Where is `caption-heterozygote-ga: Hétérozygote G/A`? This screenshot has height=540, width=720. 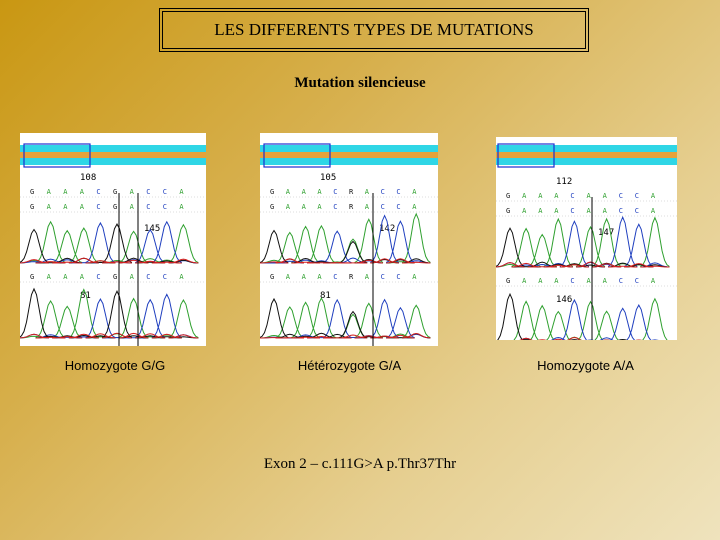
caption-heterozygote-ga: Hétérozygote G/A is located at coordinates (349, 365).